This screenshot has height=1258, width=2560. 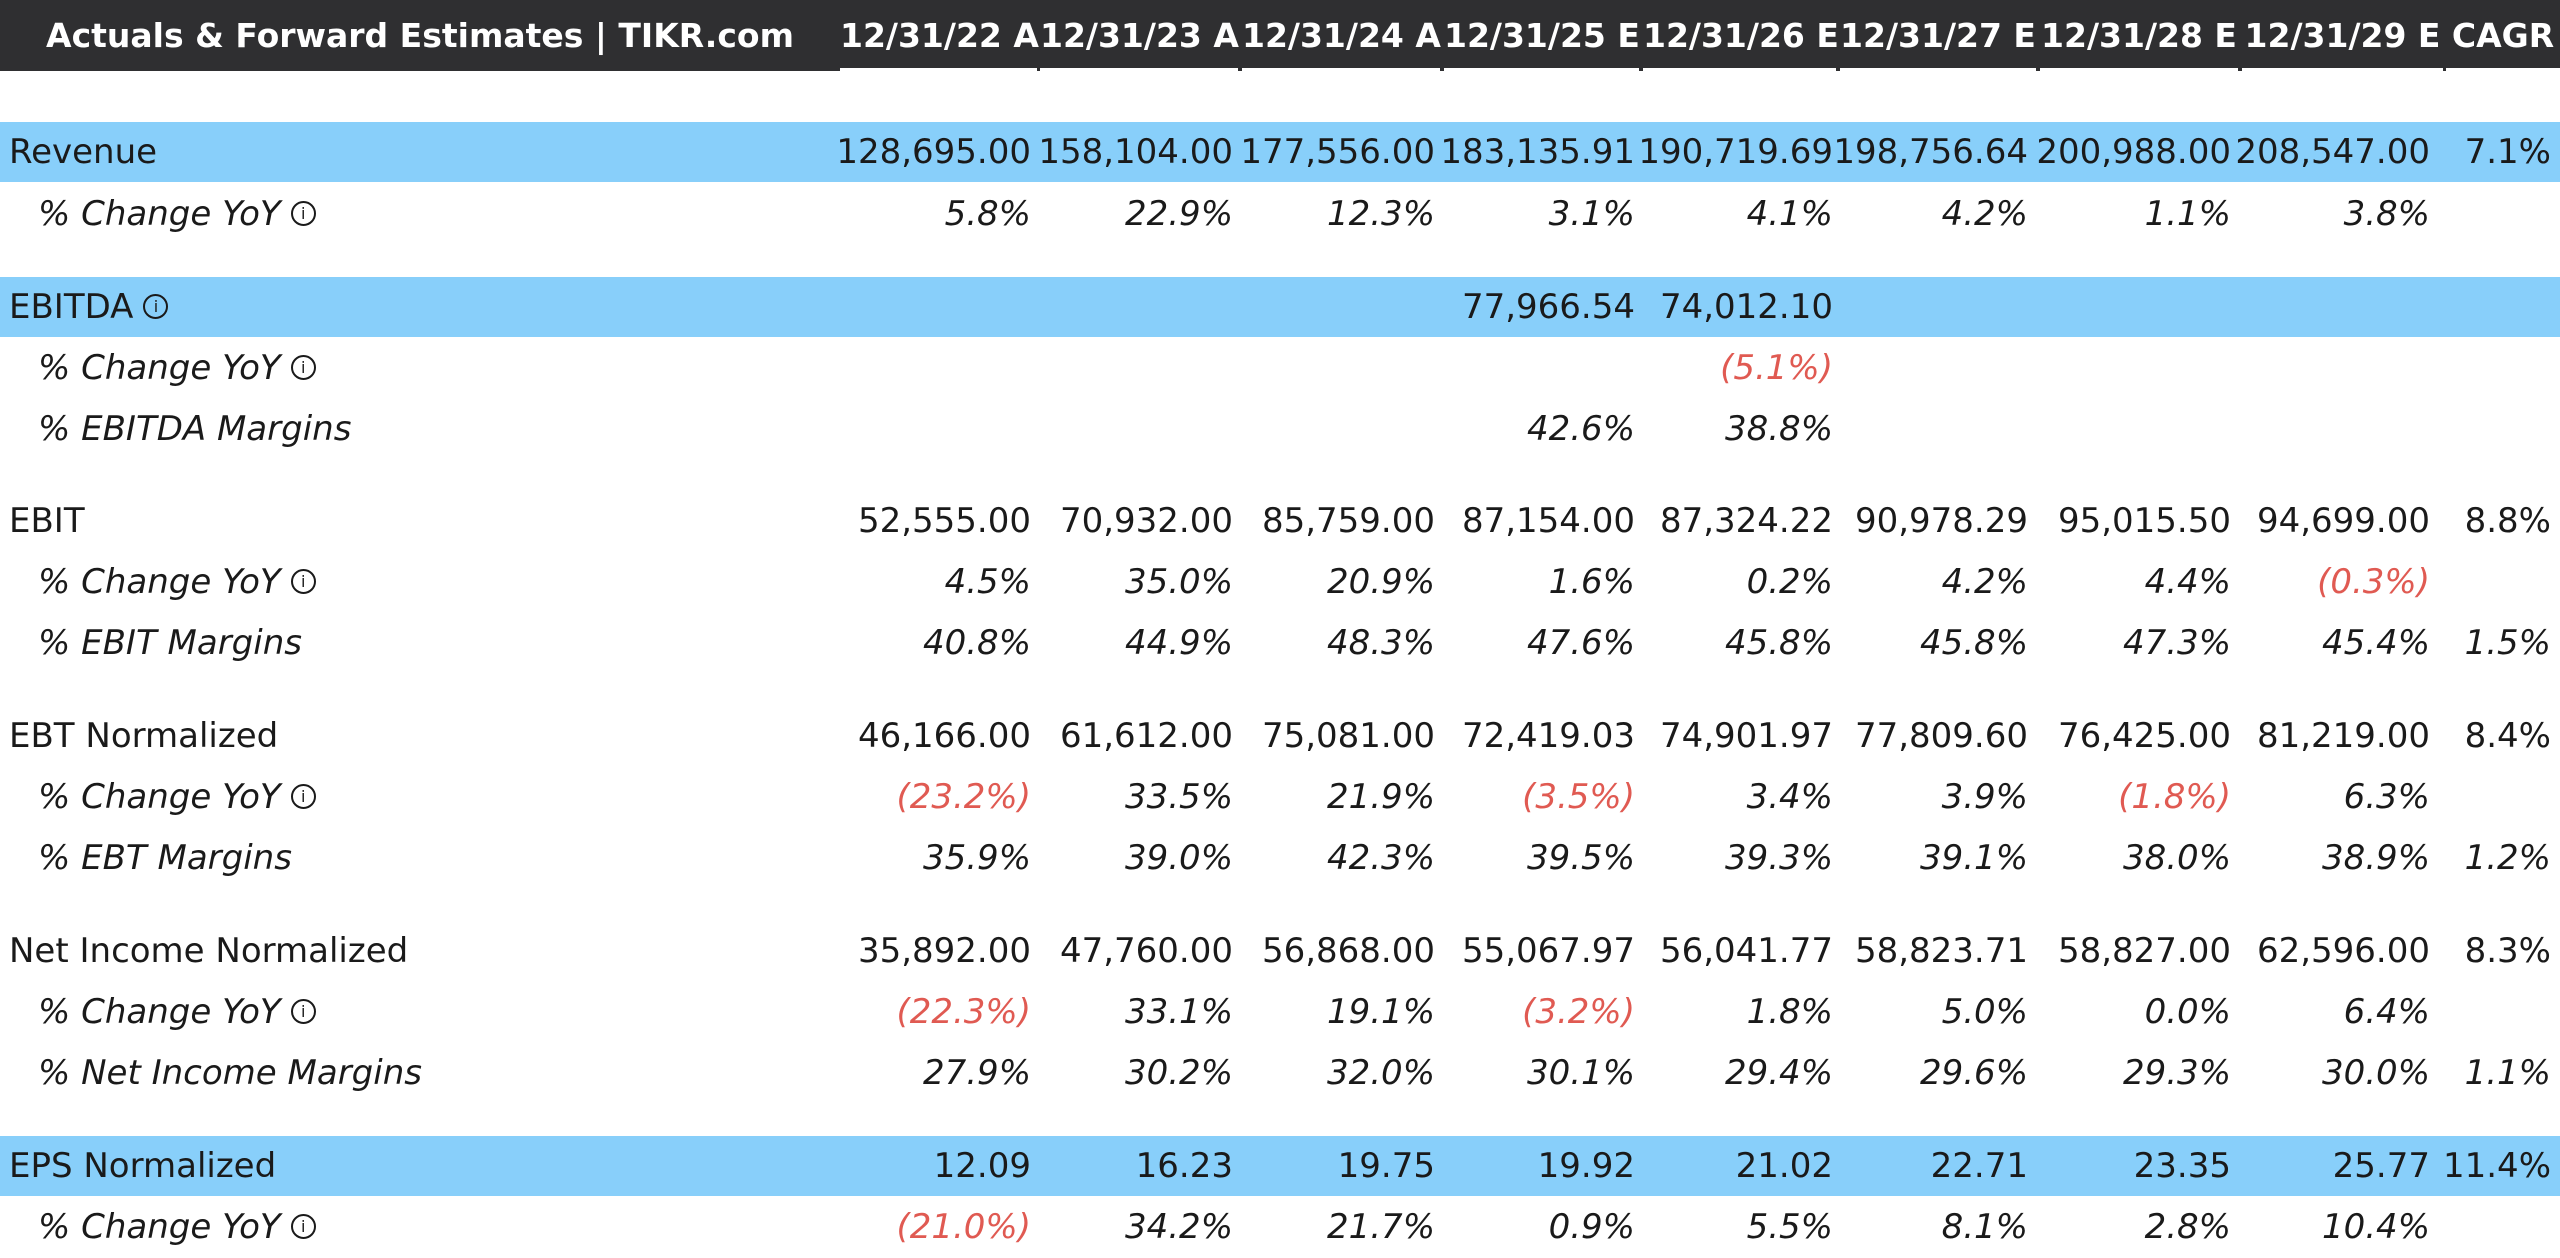 I want to click on row-label-text: EBITDA, so click(x=71, y=307).